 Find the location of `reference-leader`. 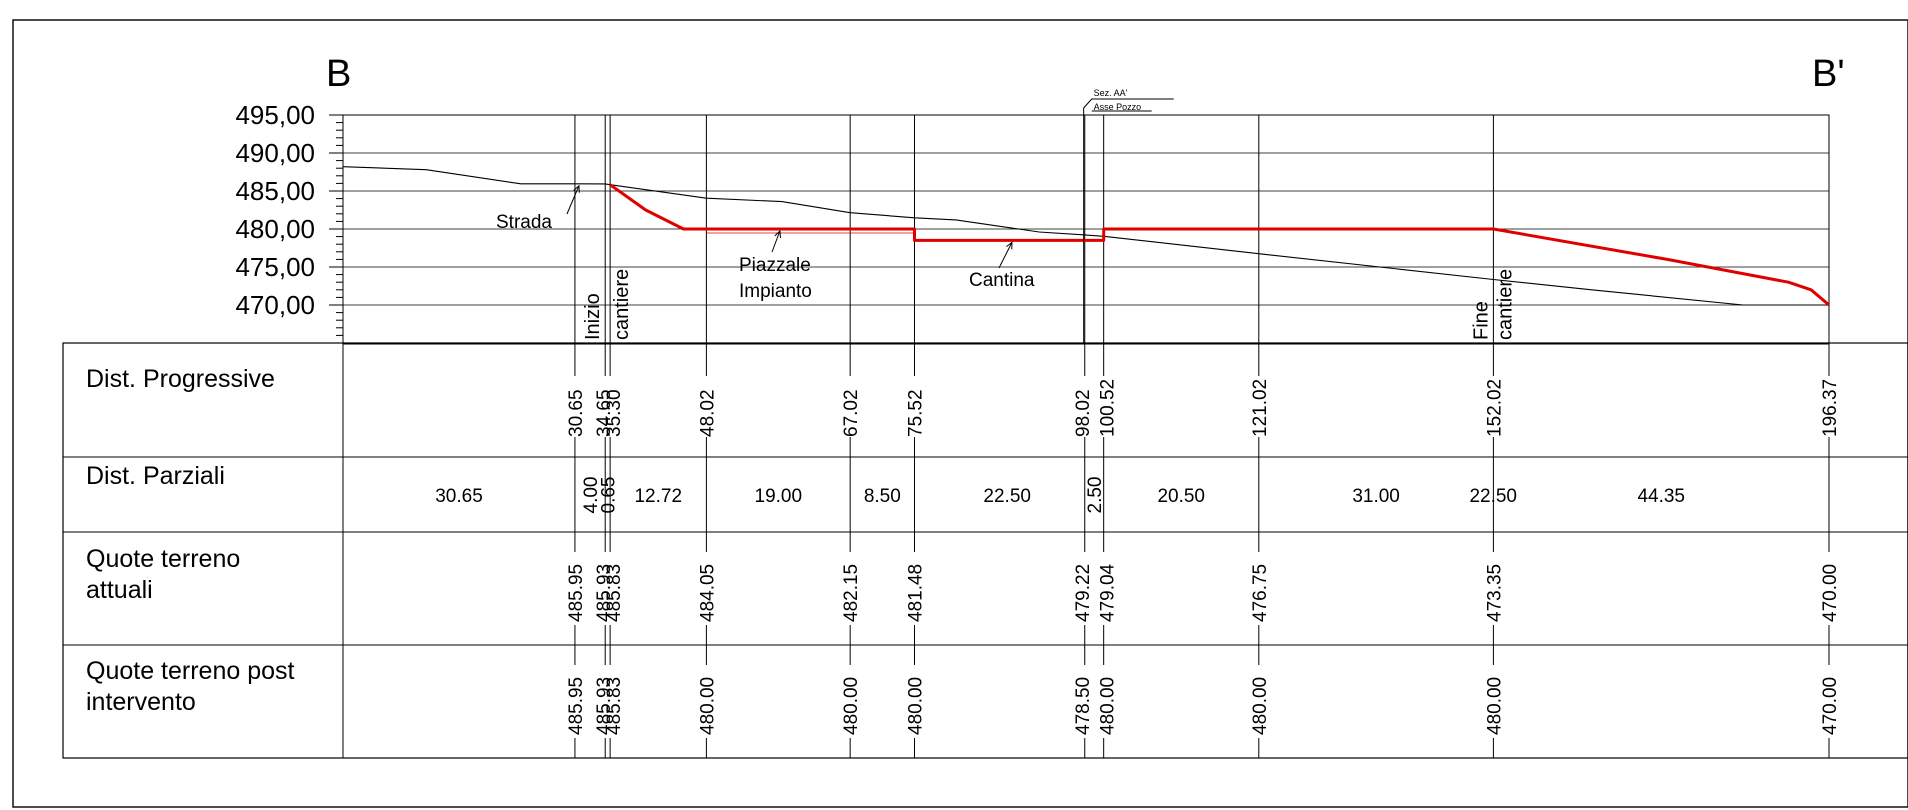

reference-leader is located at coordinates (1128, 106).